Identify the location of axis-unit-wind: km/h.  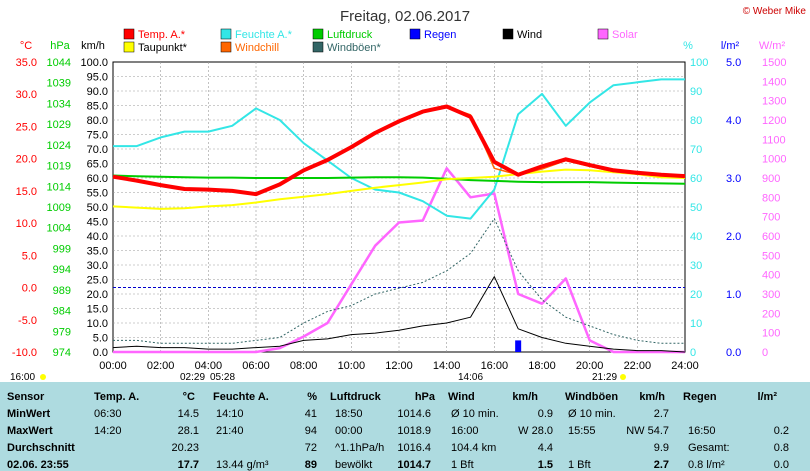
(93, 46).